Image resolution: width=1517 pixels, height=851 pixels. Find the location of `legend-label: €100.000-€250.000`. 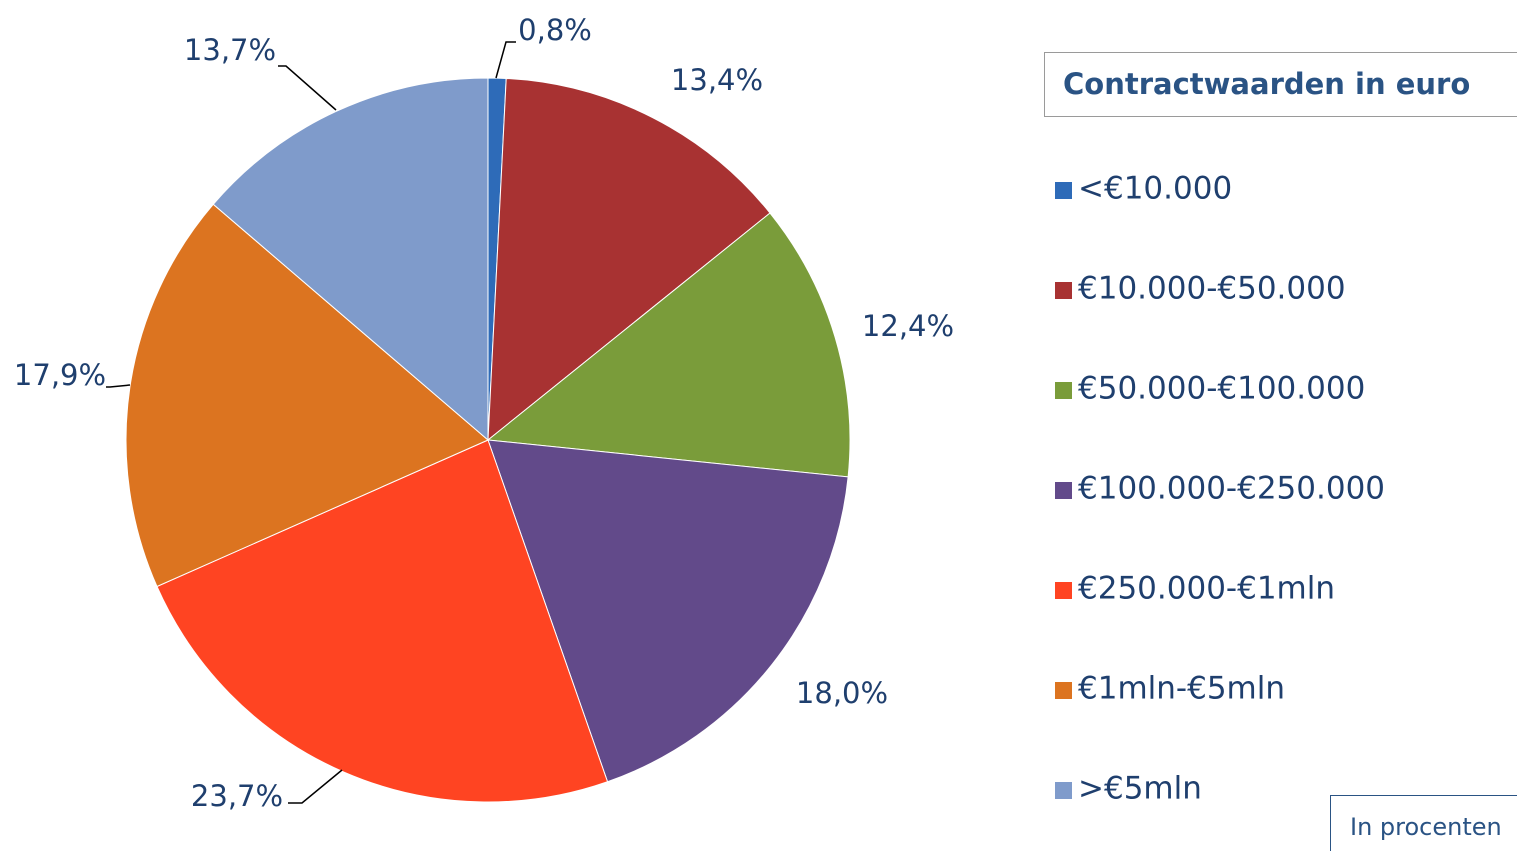

legend-label: €100.000-€250.000 is located at coordinates (1231, 489).